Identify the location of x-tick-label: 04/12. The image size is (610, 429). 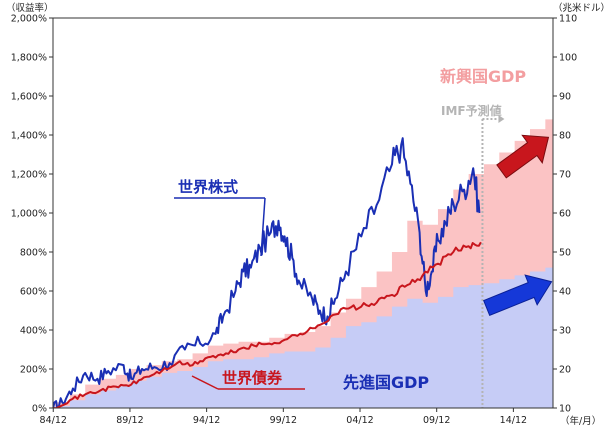
(359, 420).